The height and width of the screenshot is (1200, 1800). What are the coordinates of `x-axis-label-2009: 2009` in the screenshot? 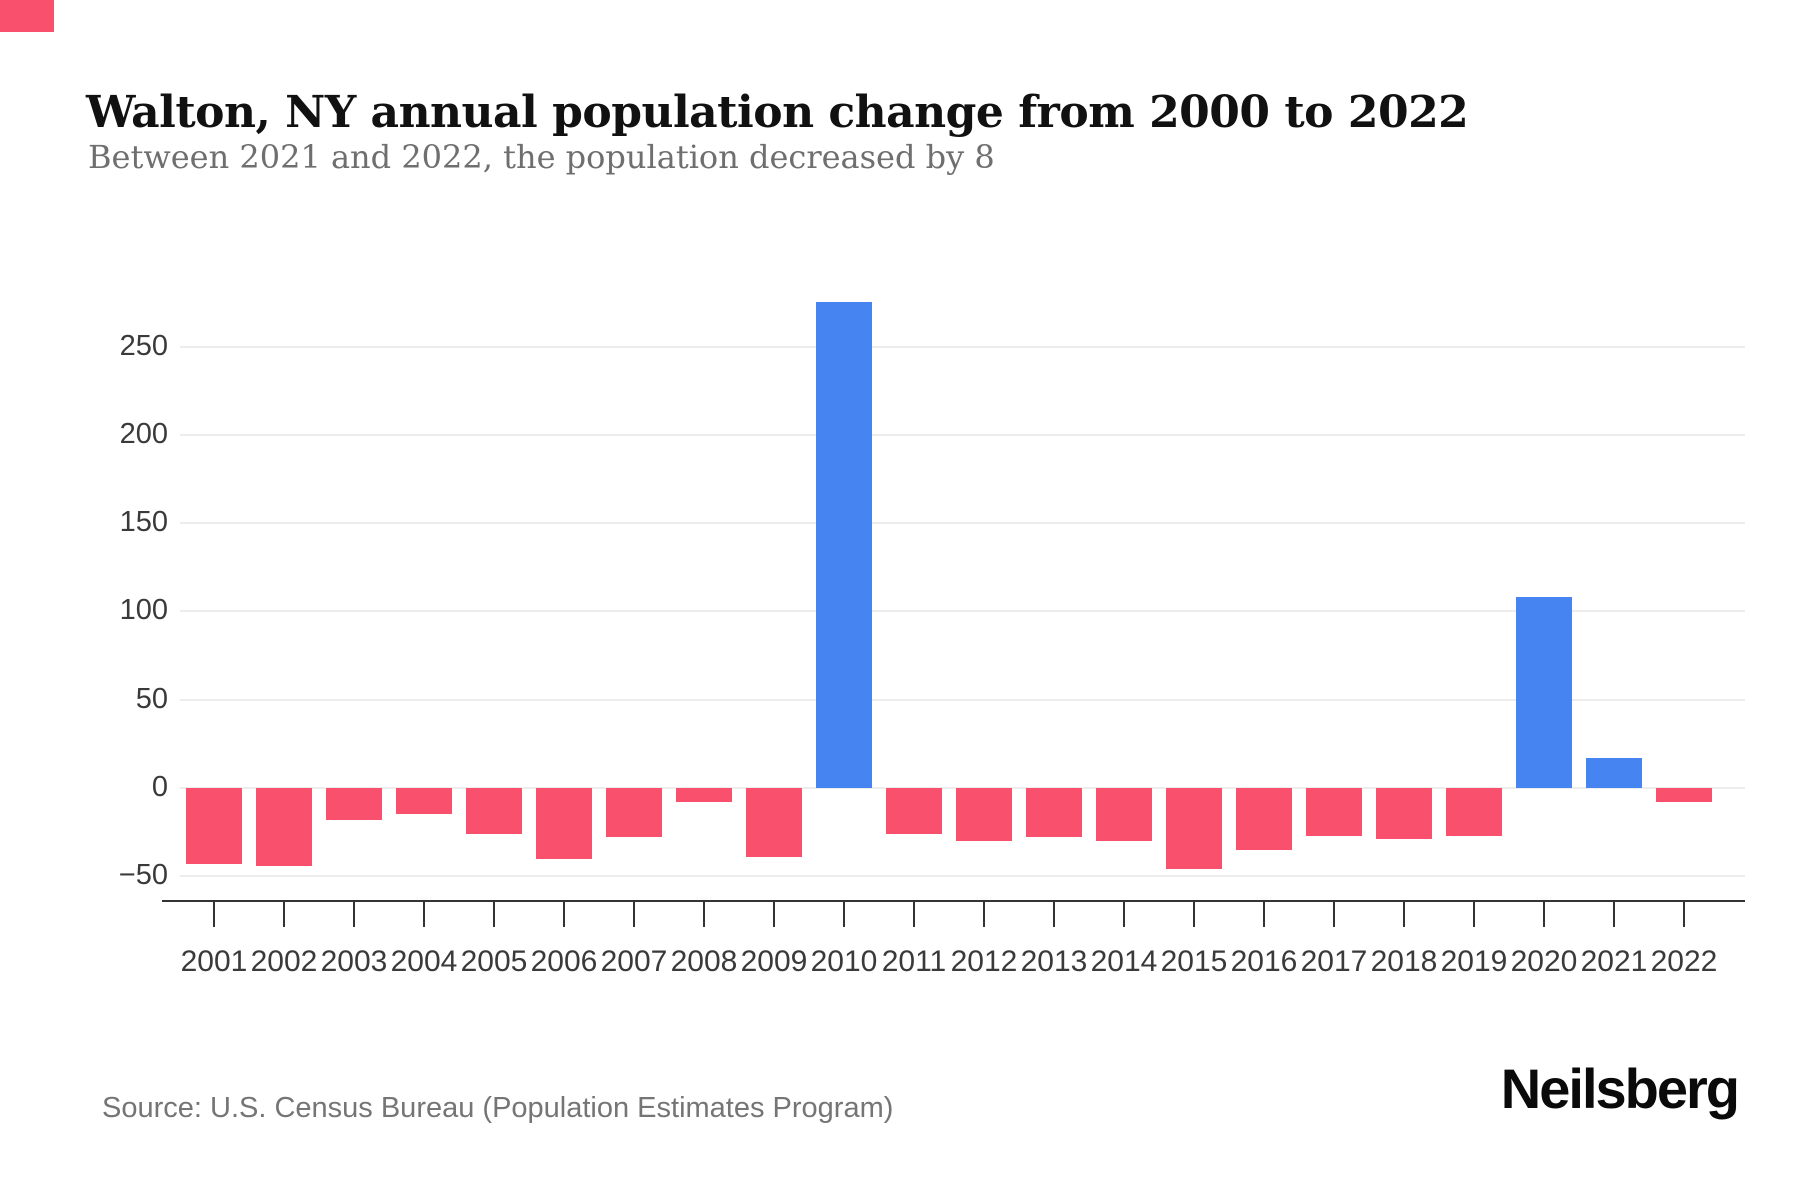 It's located at (774, 961).